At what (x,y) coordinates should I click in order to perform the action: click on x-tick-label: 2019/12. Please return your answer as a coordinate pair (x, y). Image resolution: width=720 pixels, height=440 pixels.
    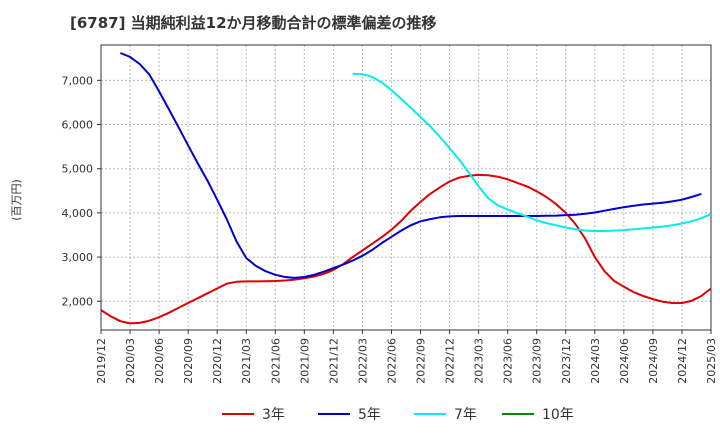
    Looking at the image, I should click on (101, 361).